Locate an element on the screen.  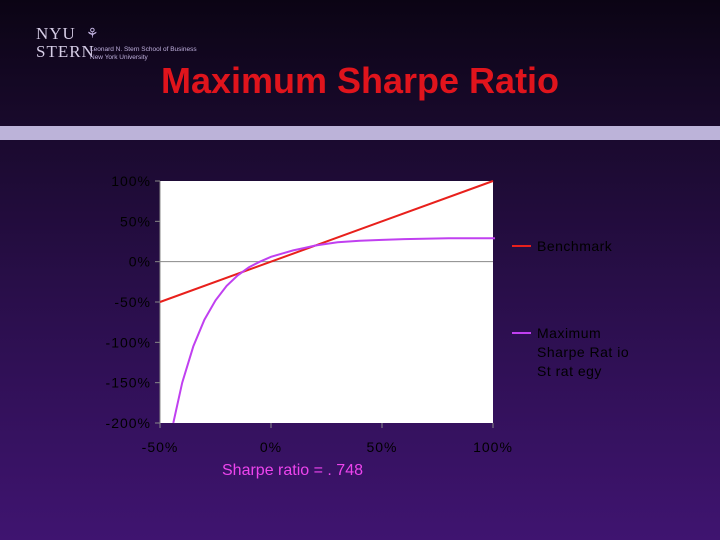
sharpe-ratio-caption: Sharpe ratio = . 748 is located at coordinates (292, 470).